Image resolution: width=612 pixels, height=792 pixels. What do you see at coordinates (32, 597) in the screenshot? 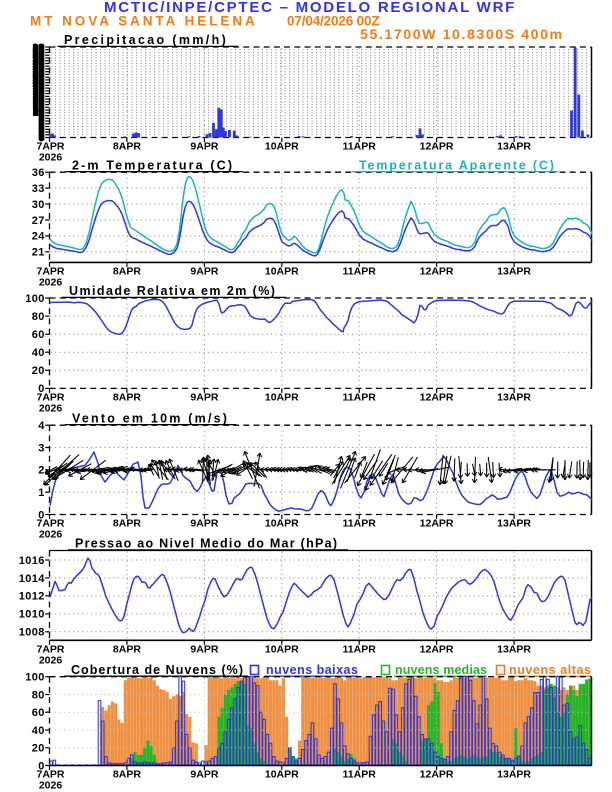
I see `svg-text: 1012` at bounding box center [32, 597].